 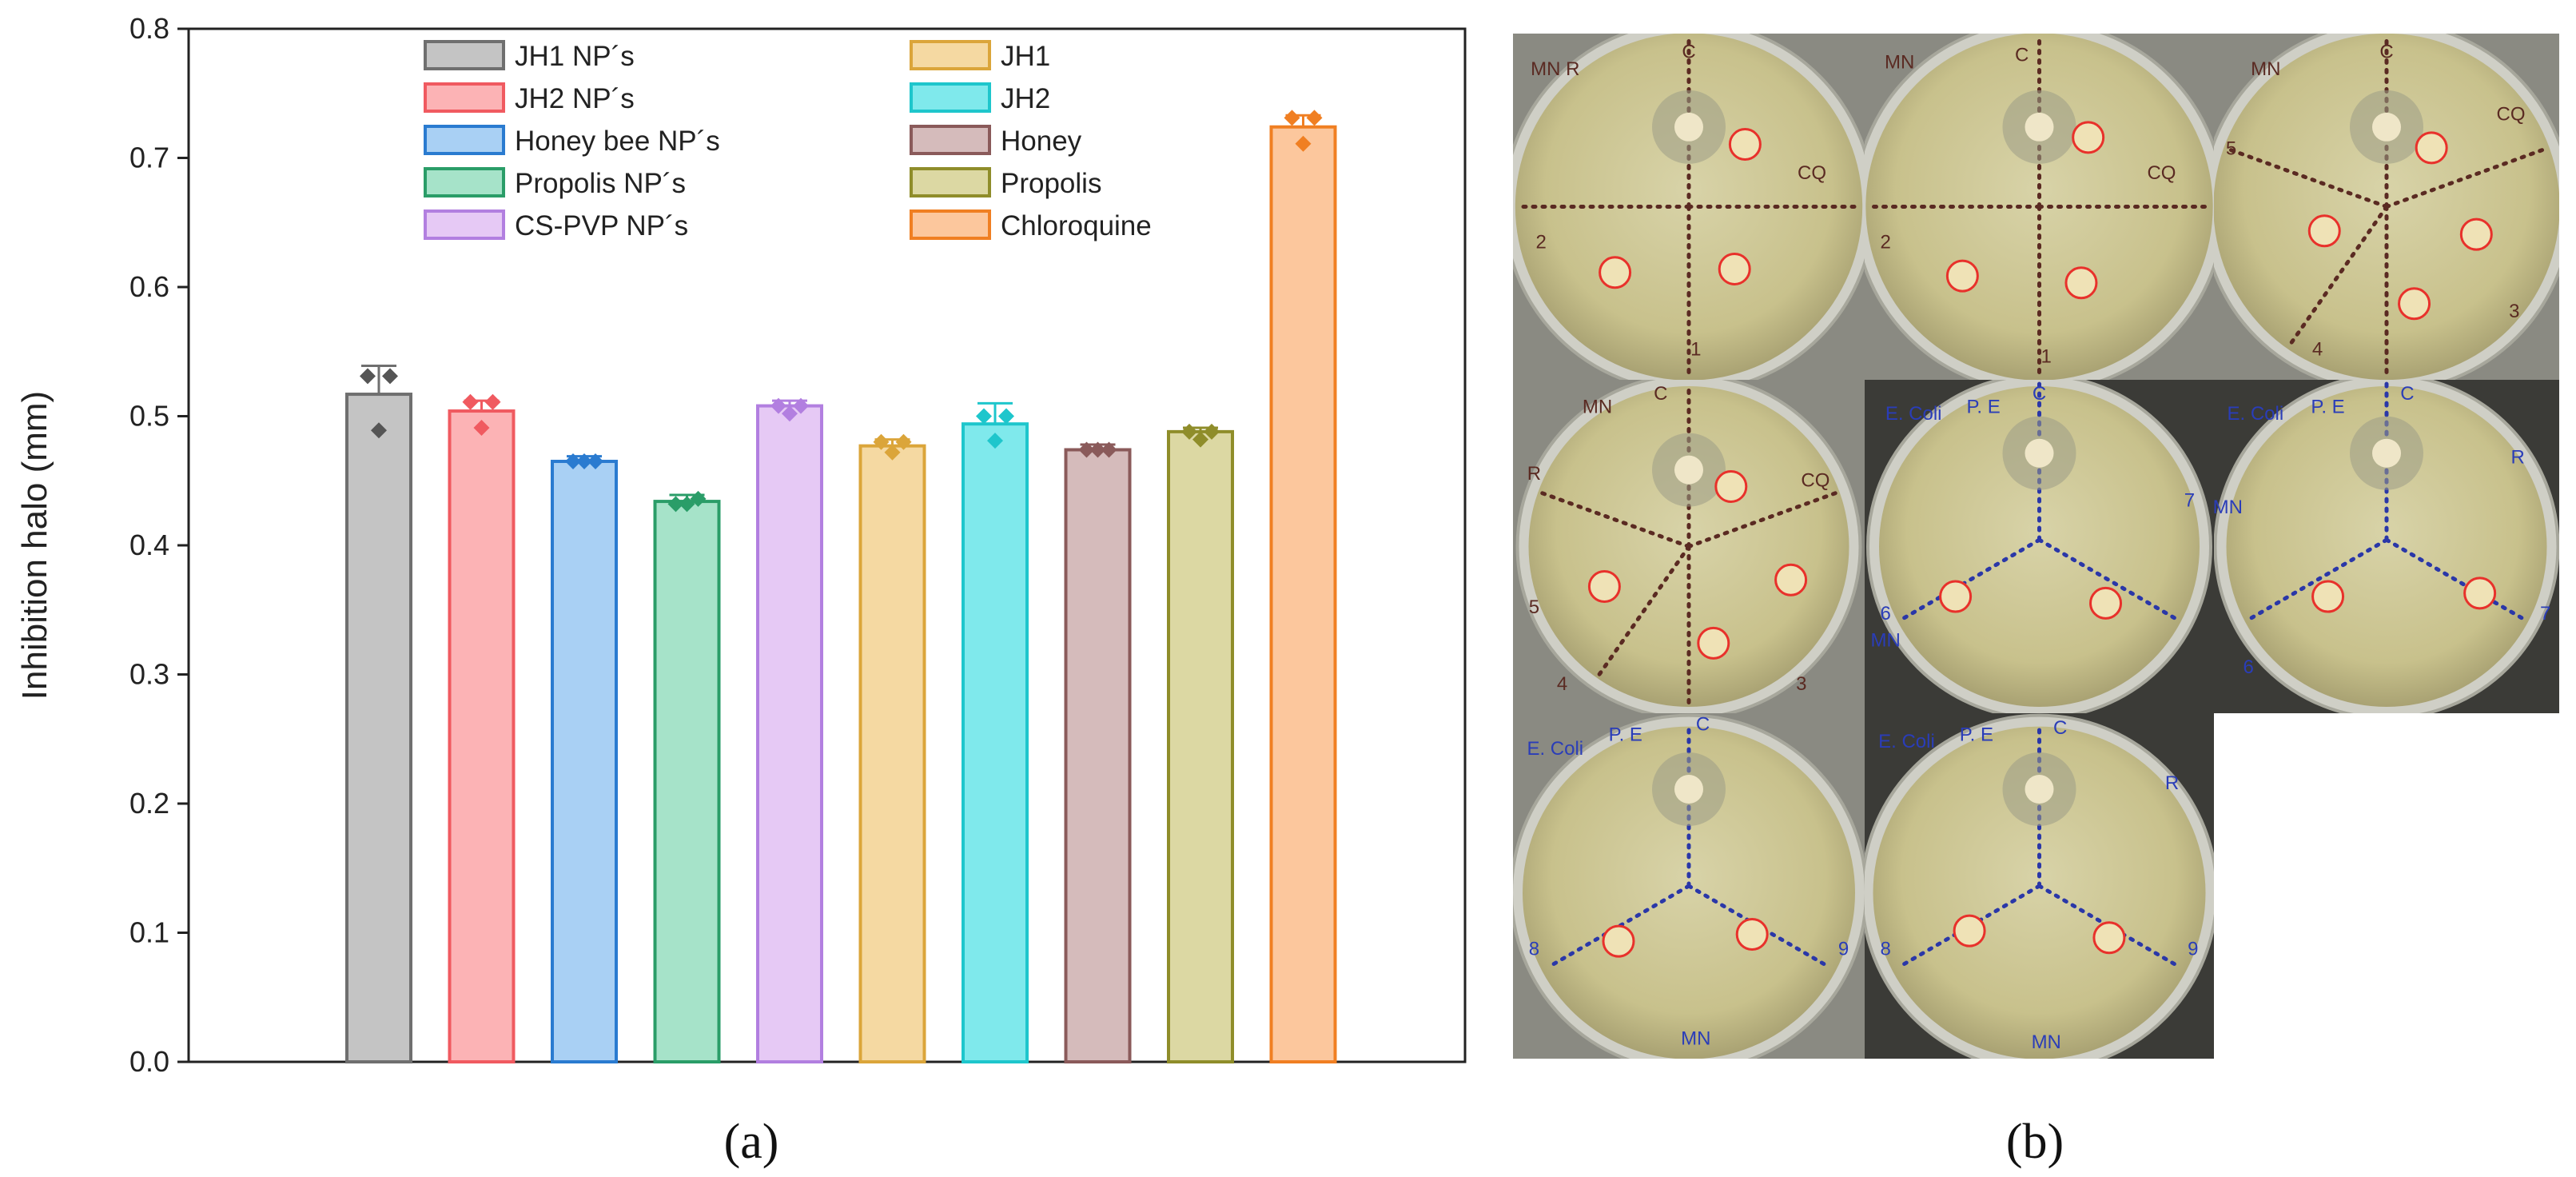 What do you see at coordinates (575, 98) in the screenshot?
I see `legend-label: JH2 NP´s` at bounding box center [575, 98].